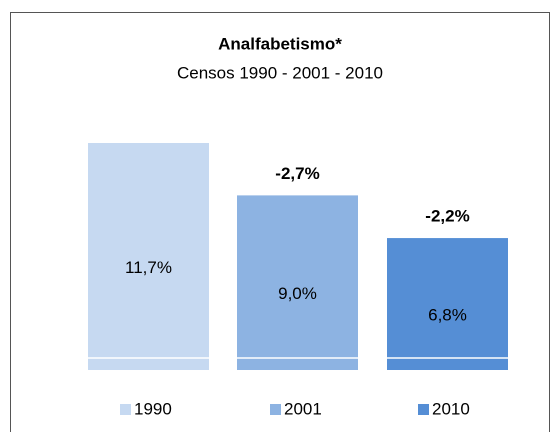 Image resolution: width=560 pixels, height=432 pixels. What do you see at coordinates (297, 173) in the screenshot?
I see `change-label: -2,7%` at bounding box center [297, 173].